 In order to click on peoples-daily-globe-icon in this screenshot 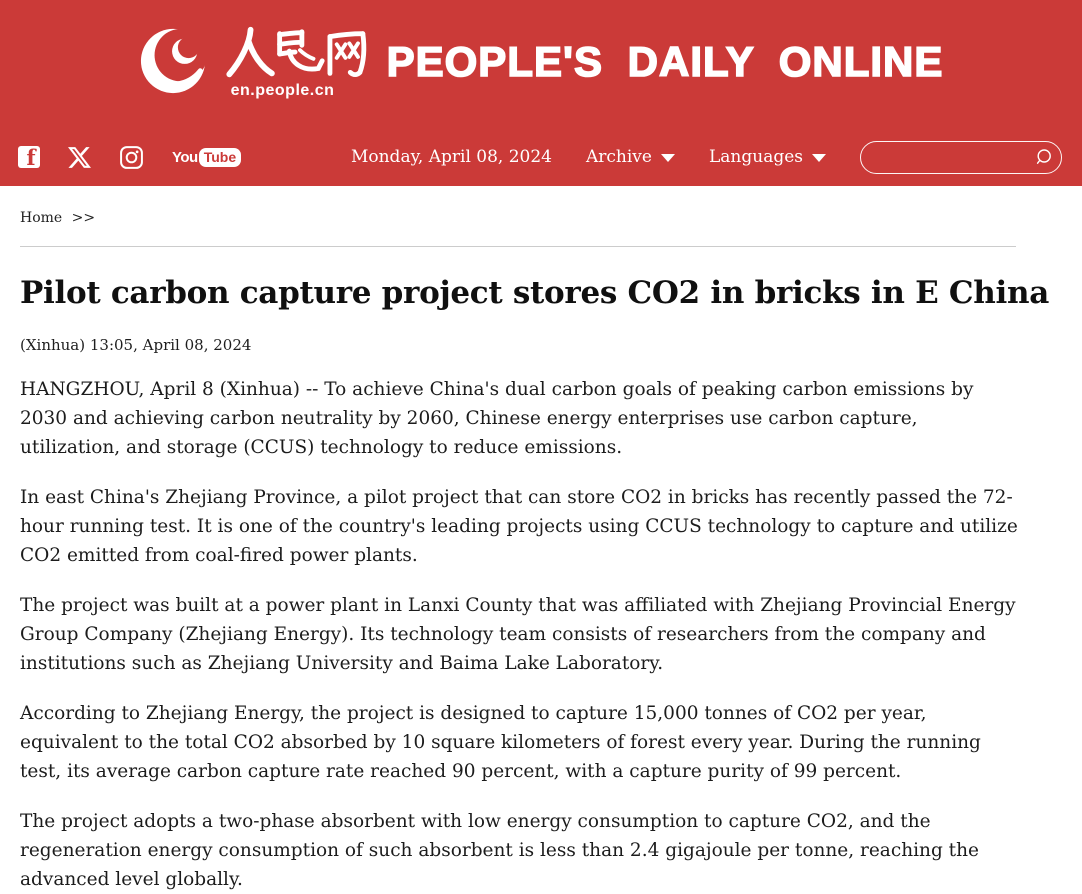, I will do `click(174, 61)`.